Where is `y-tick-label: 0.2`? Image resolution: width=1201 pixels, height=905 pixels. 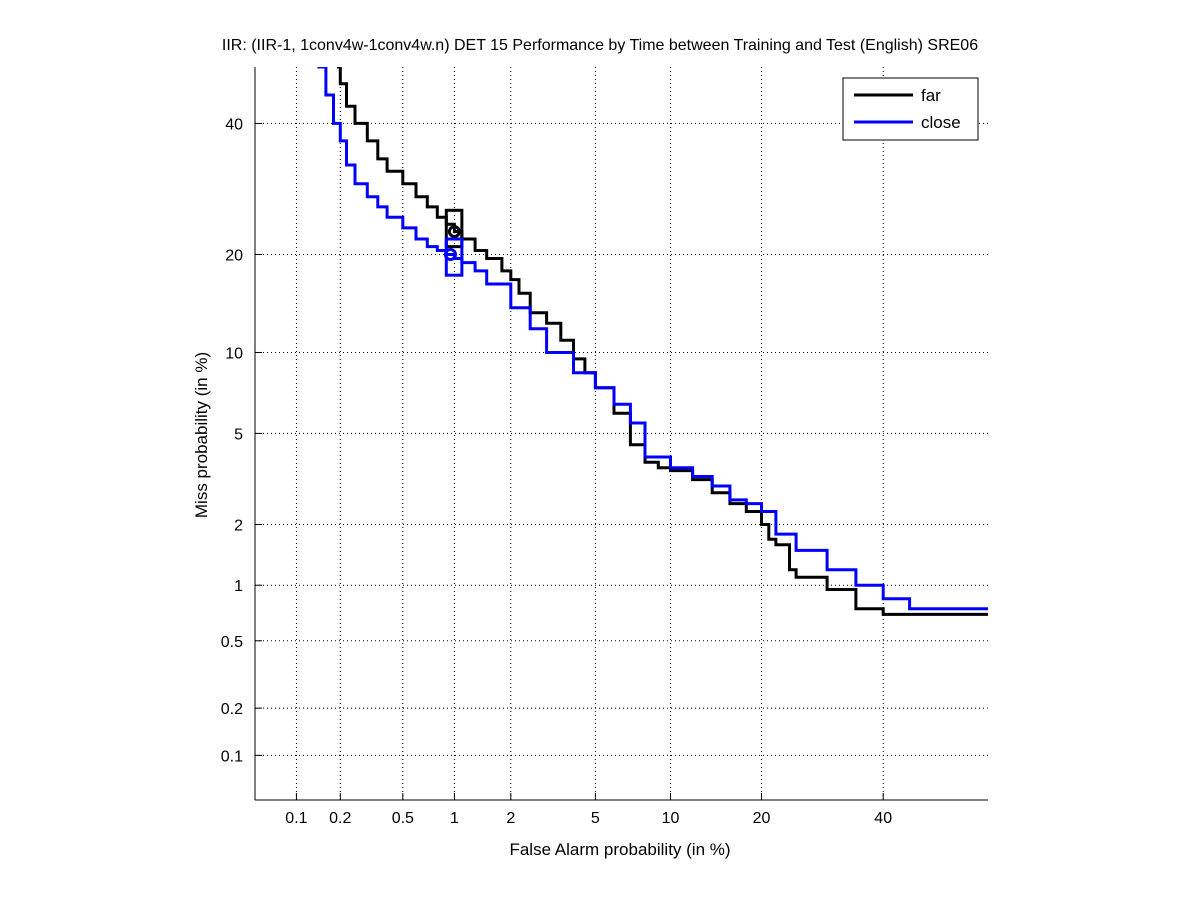
y-tick-label: 0.2 is located at coordinates (232, 709).